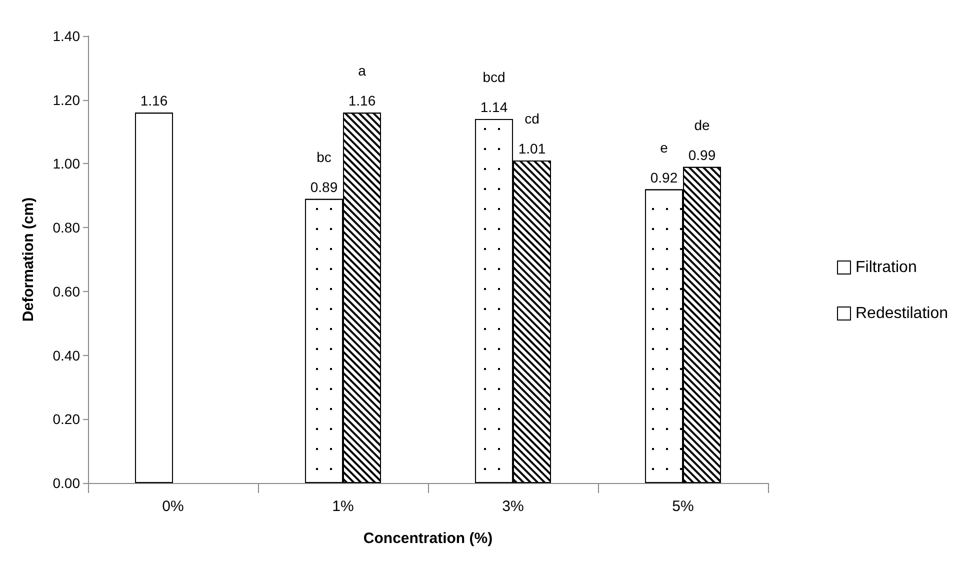 The width and height of the screenshot is (968, 583). Describe the element at coordinates (886, 267) in the screenshot. I see `legend-label: Filtration` at that location.